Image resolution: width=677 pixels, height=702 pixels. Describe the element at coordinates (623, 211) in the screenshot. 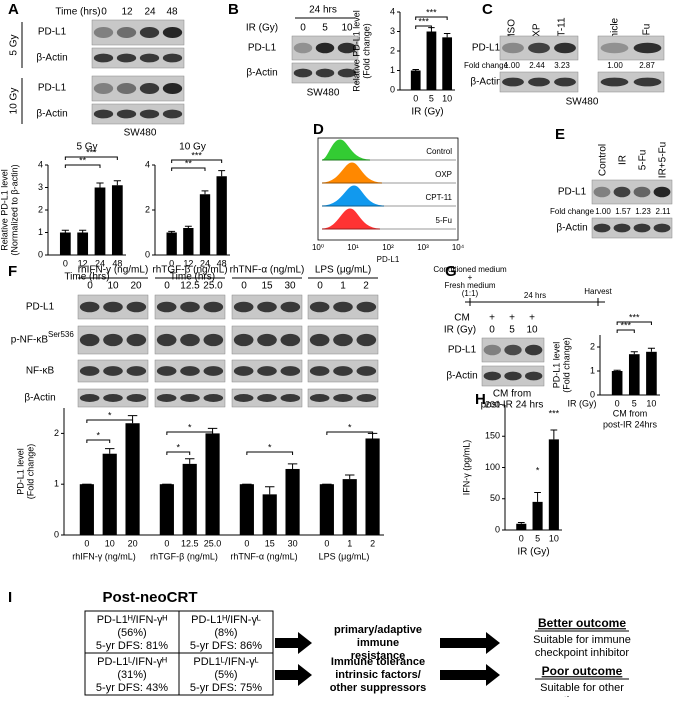

I see `fold-value: 1.57` at that location.